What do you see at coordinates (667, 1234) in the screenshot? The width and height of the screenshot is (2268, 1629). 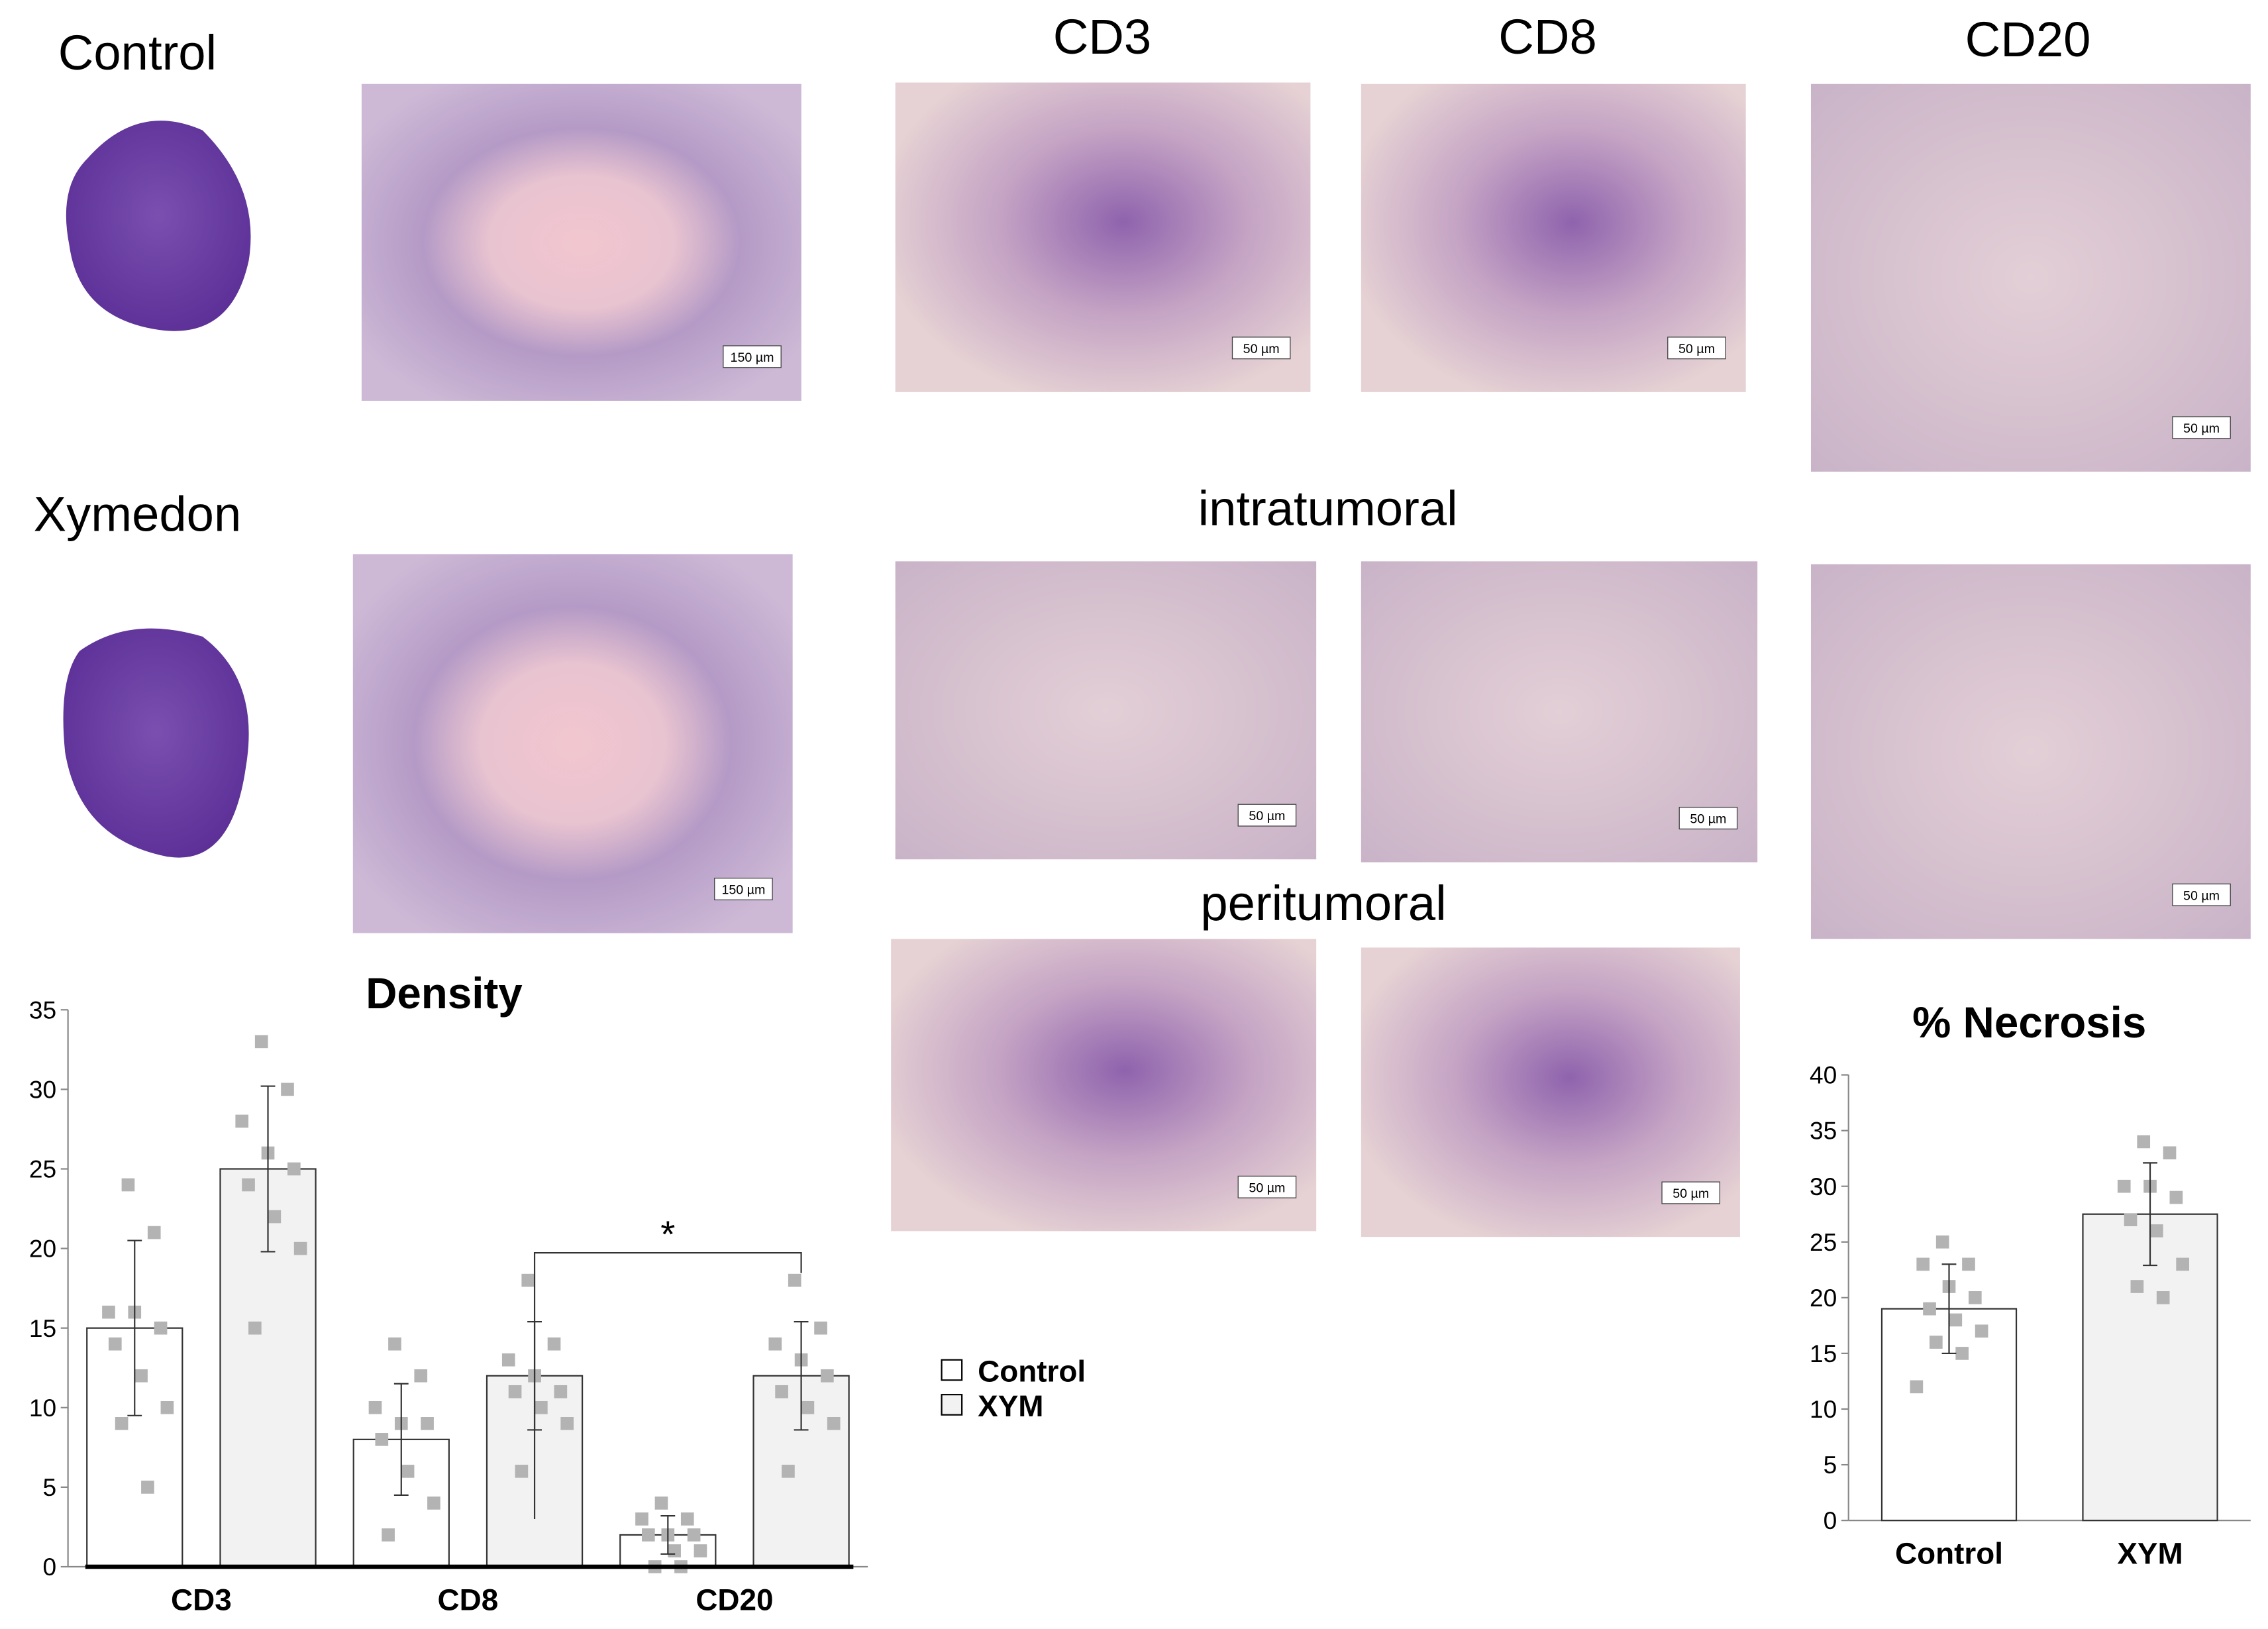 I see `annotation: *` at bounding box center [667, 1234].